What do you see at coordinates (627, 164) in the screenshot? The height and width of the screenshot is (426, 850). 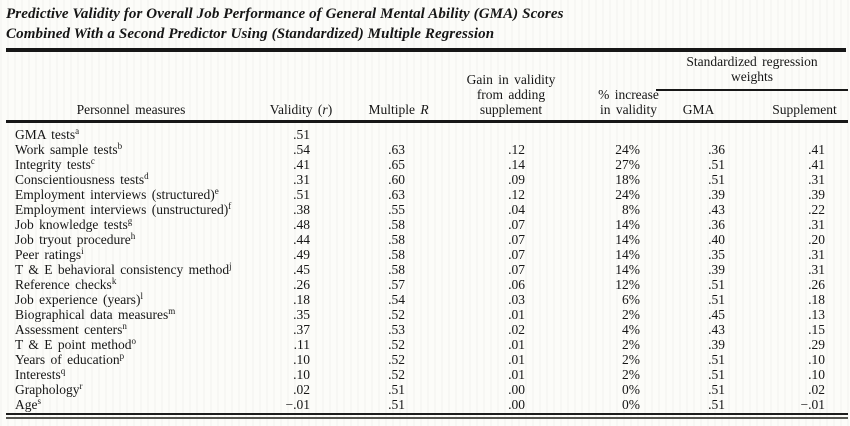 I see `pct-increase-value: 27%` at bounding box center [627, 164].